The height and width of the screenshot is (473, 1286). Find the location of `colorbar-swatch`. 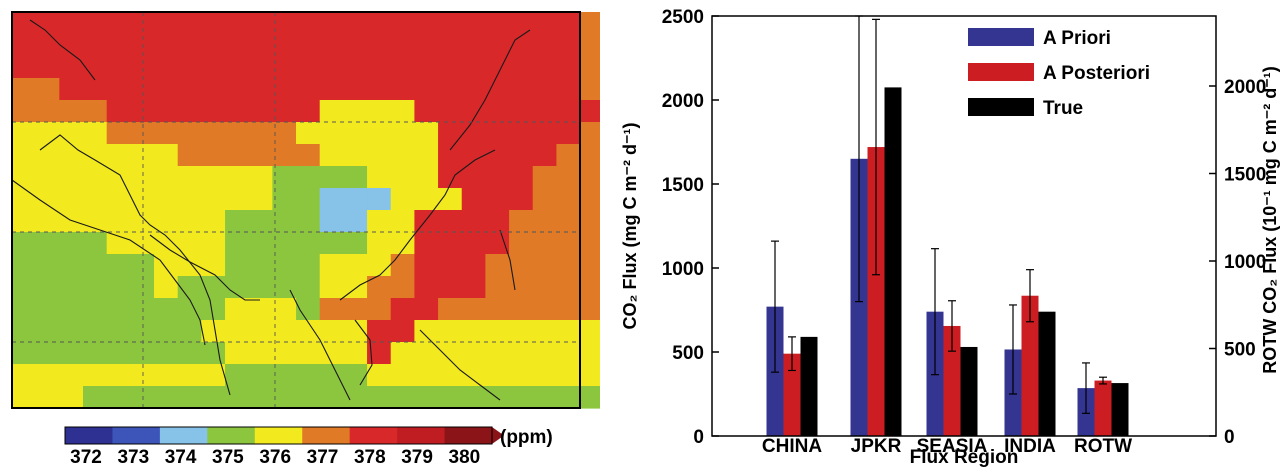

colorbar-swatch is located at coordinates (183, 435).